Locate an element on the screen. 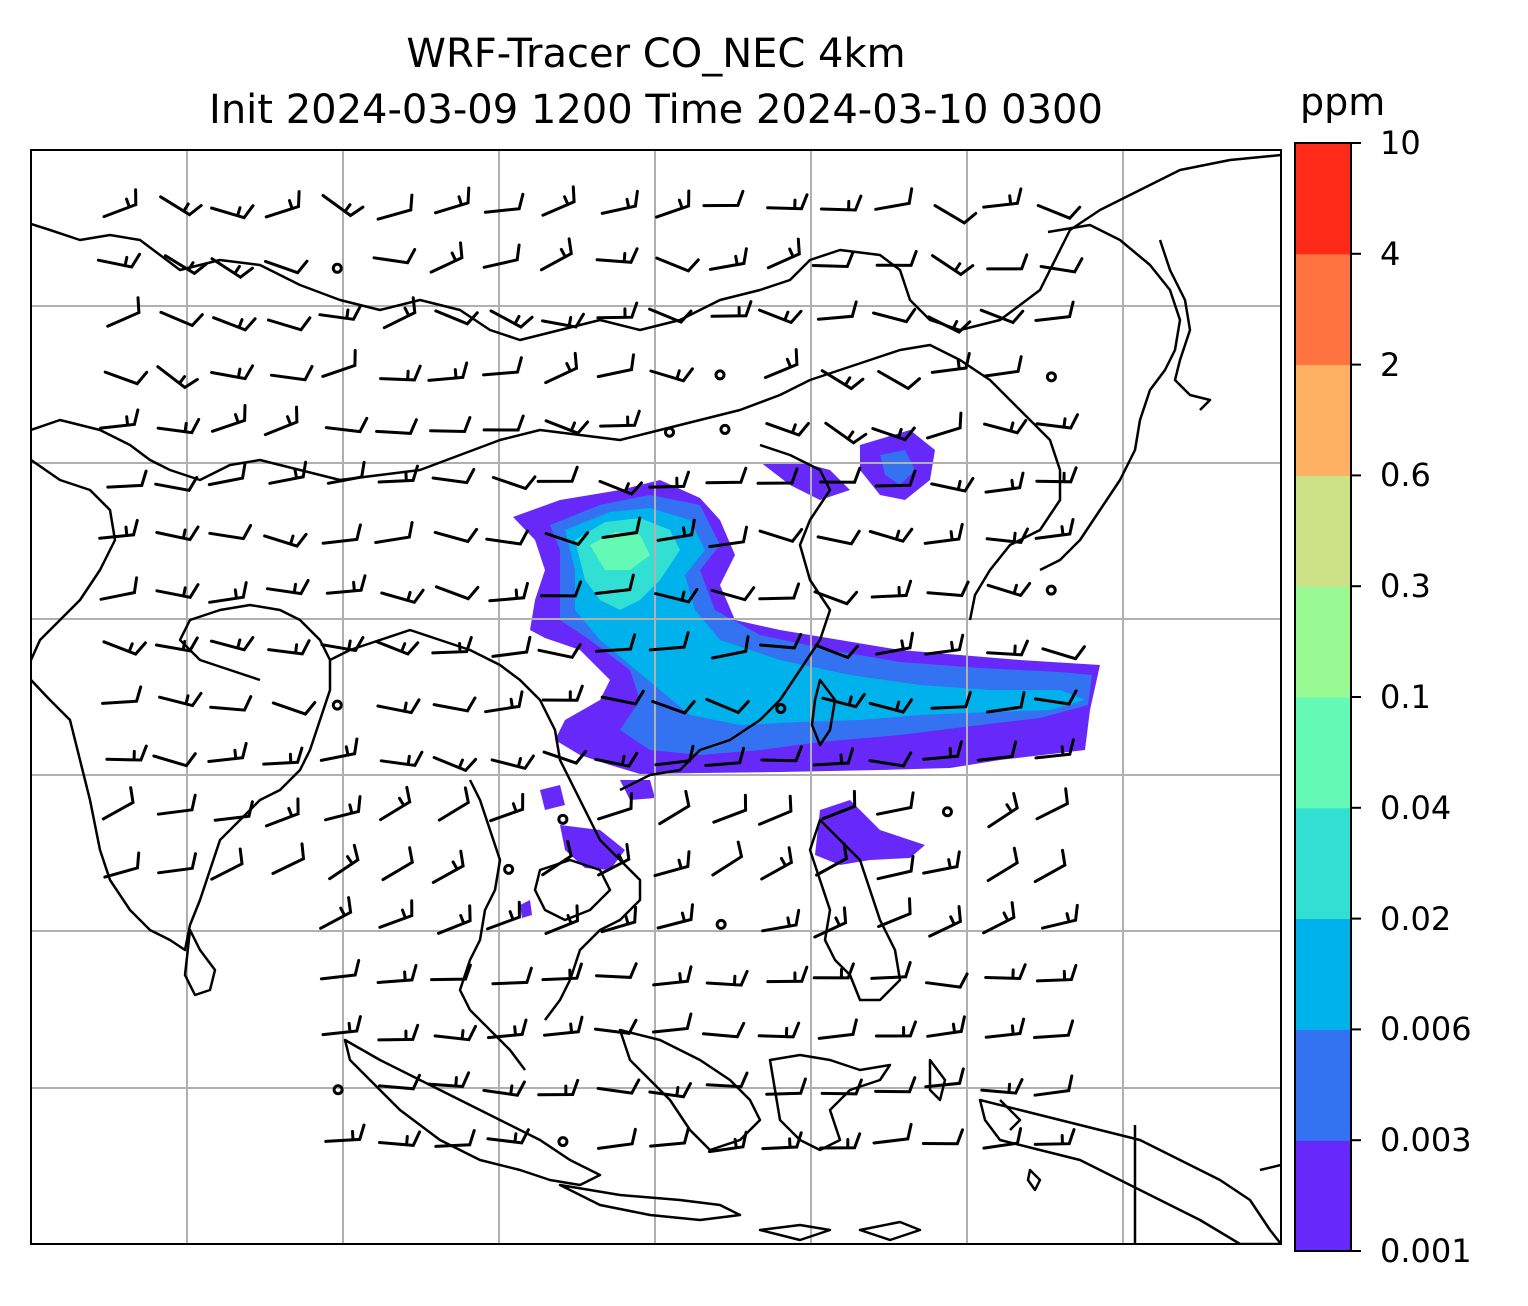  tracer-plume is located at coordinates (806, 674).